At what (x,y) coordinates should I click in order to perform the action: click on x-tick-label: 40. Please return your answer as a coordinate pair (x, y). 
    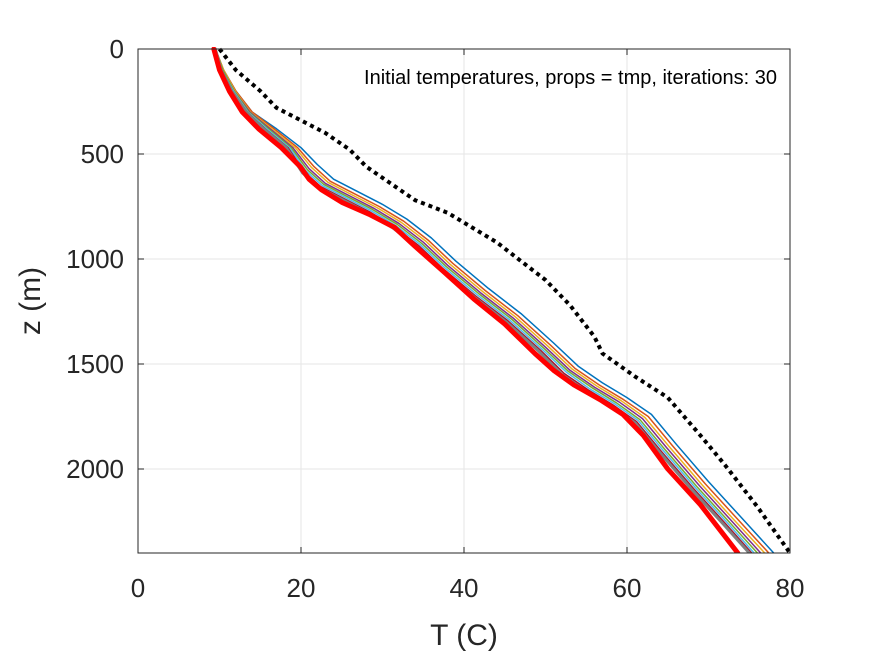
    Looking at the image, I should click on (464, 588).